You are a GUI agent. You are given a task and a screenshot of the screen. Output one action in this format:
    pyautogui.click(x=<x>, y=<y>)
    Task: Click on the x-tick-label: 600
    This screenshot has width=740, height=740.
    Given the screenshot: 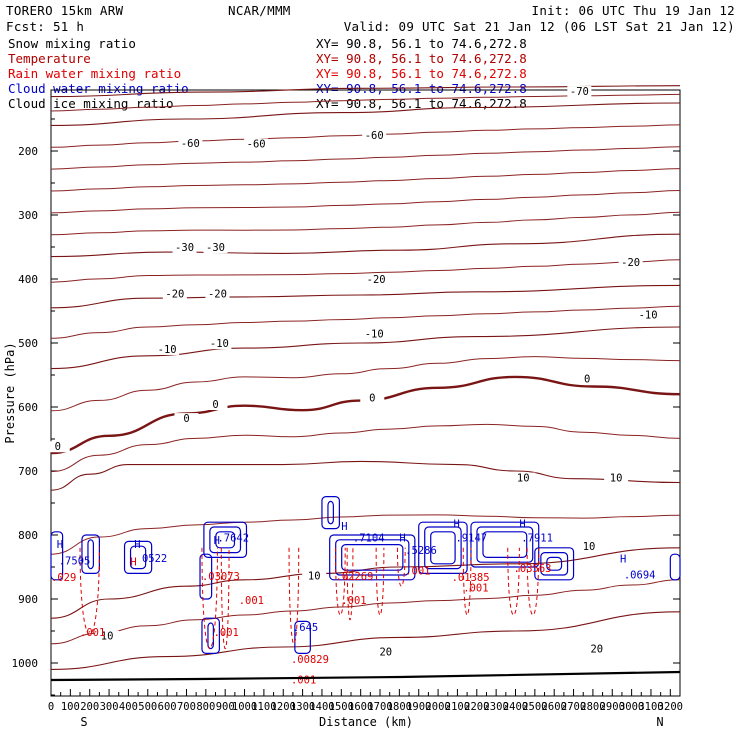 What is the action you would take?
    pyautogui.click(x=167, y=707)
    